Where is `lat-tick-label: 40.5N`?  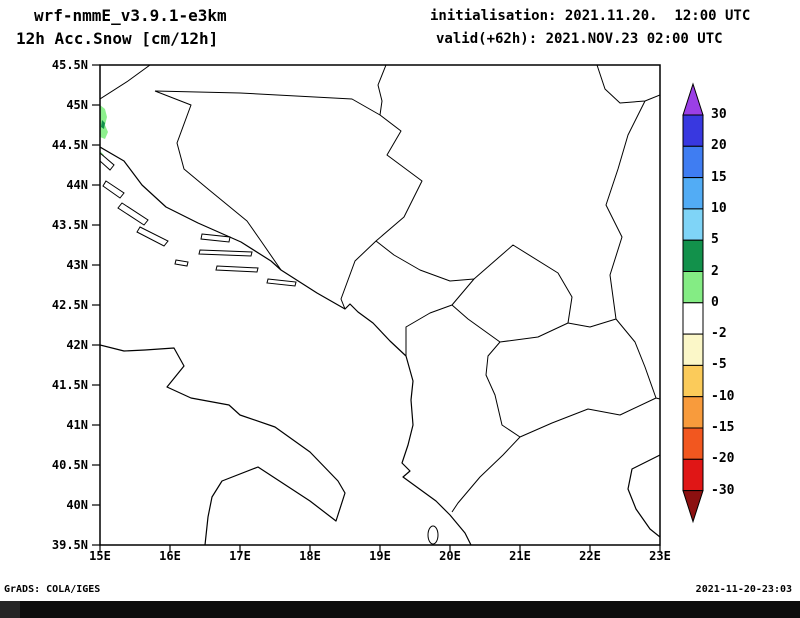 lat-tick-label: 40.5N is located at coordinates (69, 465).